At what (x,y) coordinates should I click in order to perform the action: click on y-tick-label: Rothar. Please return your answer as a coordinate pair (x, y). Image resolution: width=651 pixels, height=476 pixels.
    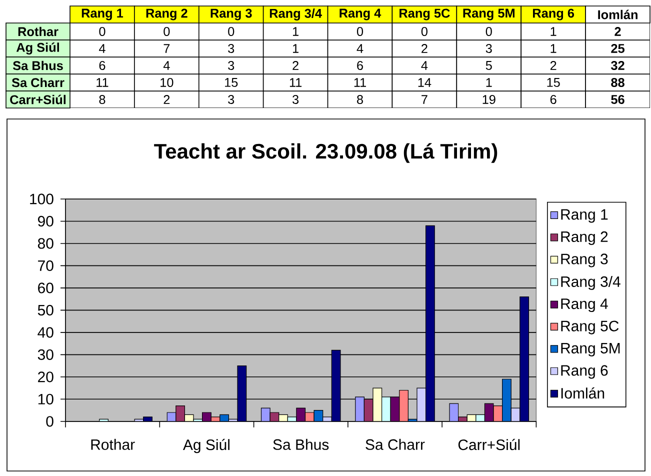
    Looking at the image, I should click on (38, 31).